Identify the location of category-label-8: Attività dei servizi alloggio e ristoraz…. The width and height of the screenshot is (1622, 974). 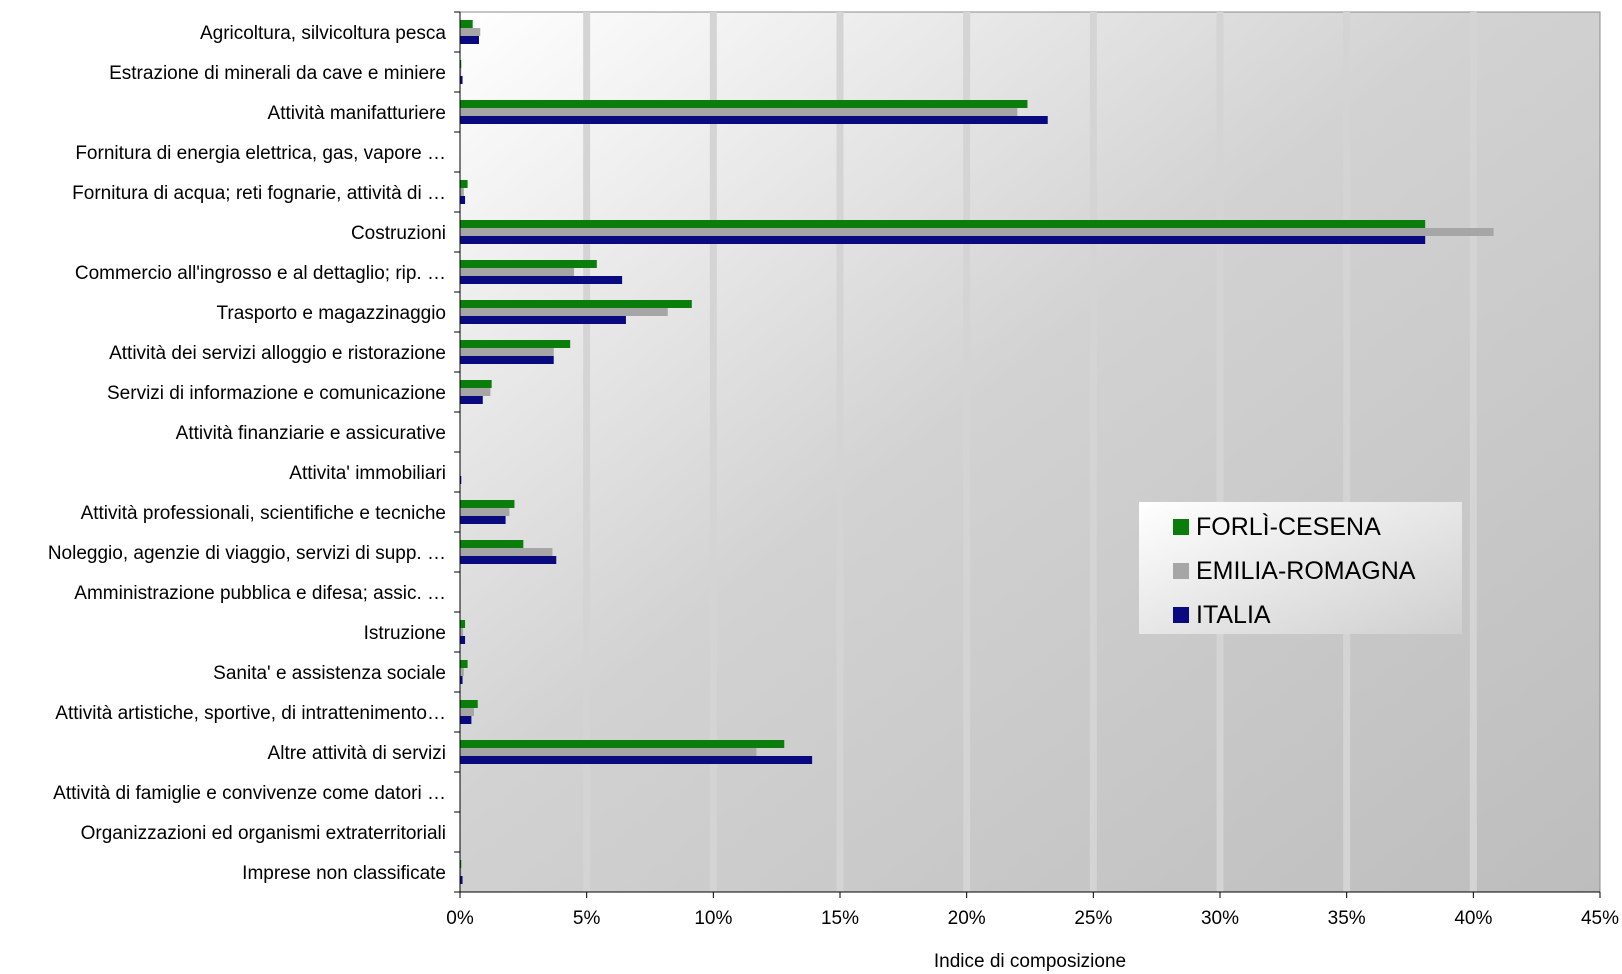
(277, 353).